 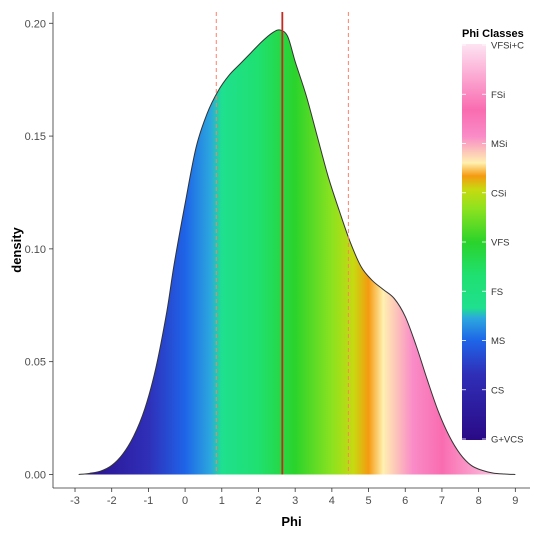 What do you see at coordinates (112, 501) in the screenshot?
I see `x-tick-label: -2` at bounding box center [112, 501].